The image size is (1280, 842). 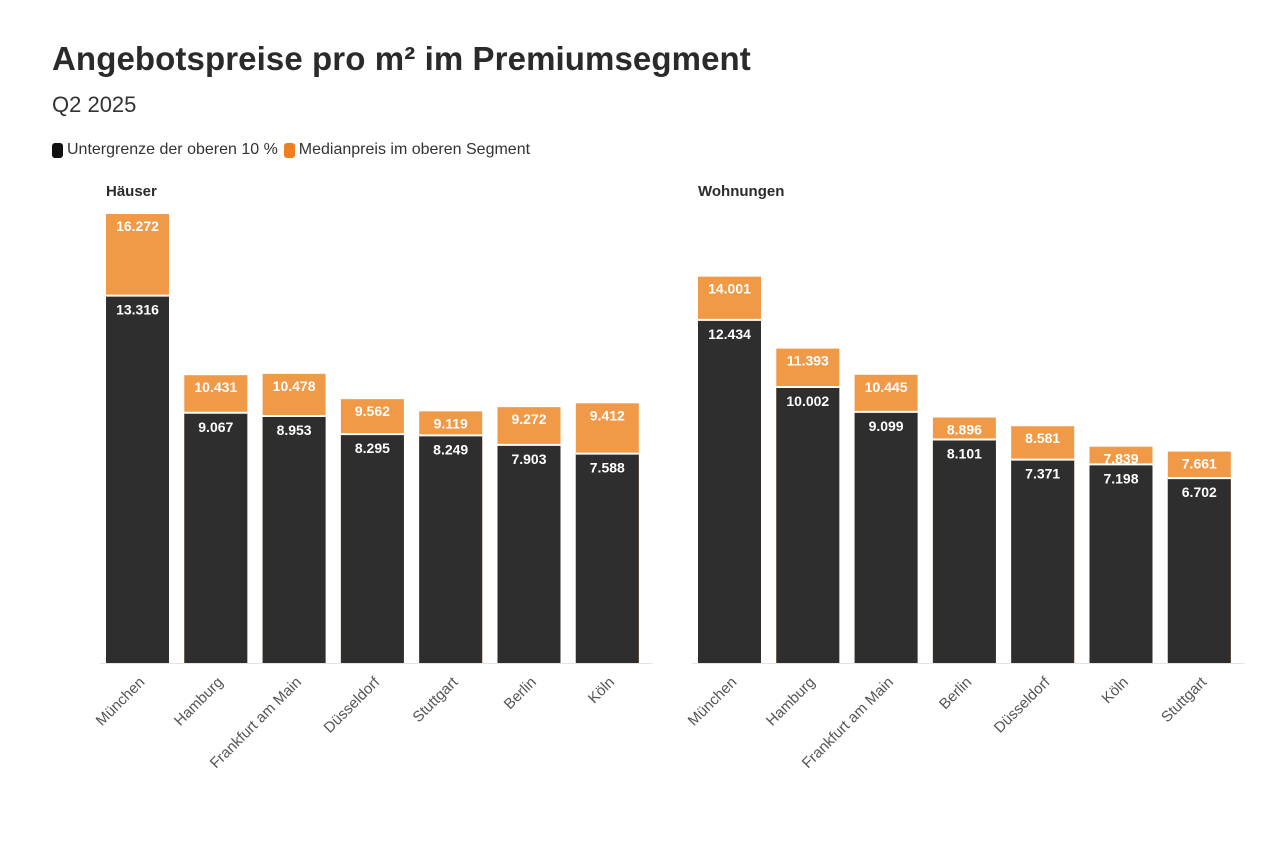 I want to click on data-label-median: 9.119, so click(x=451, y=423).